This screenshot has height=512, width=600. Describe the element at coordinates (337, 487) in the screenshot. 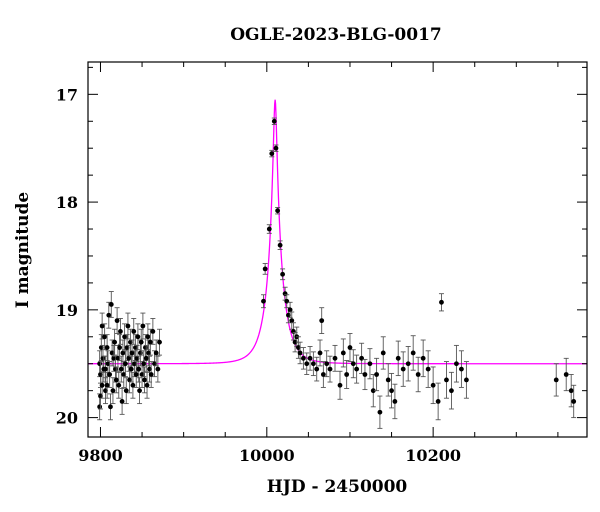

I see `x-axis-label: HJD - 2450000` at that location.